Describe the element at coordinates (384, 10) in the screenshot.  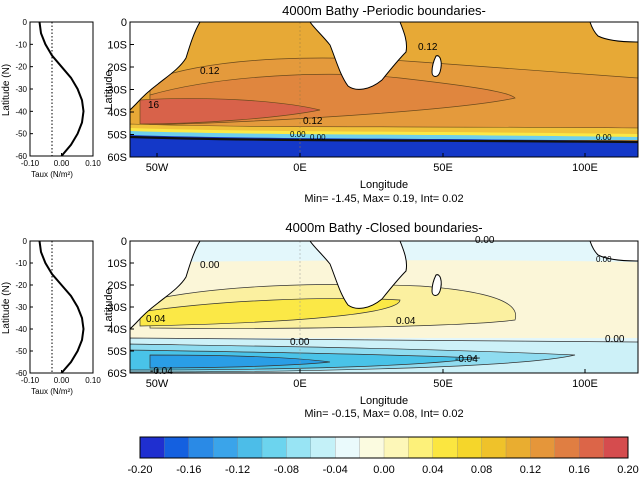
I see `map-top-title: 4000m Bathy -Periodic boundaries-` at that location.